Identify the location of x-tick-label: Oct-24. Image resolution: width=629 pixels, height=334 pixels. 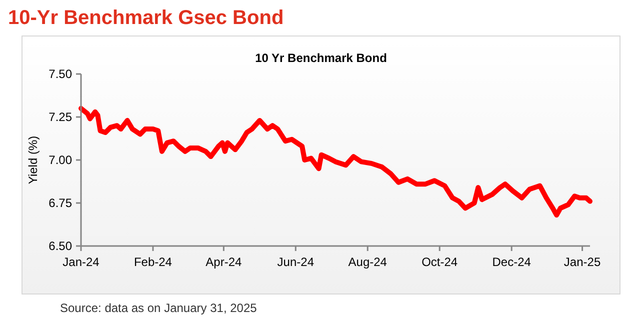
(440, 262).